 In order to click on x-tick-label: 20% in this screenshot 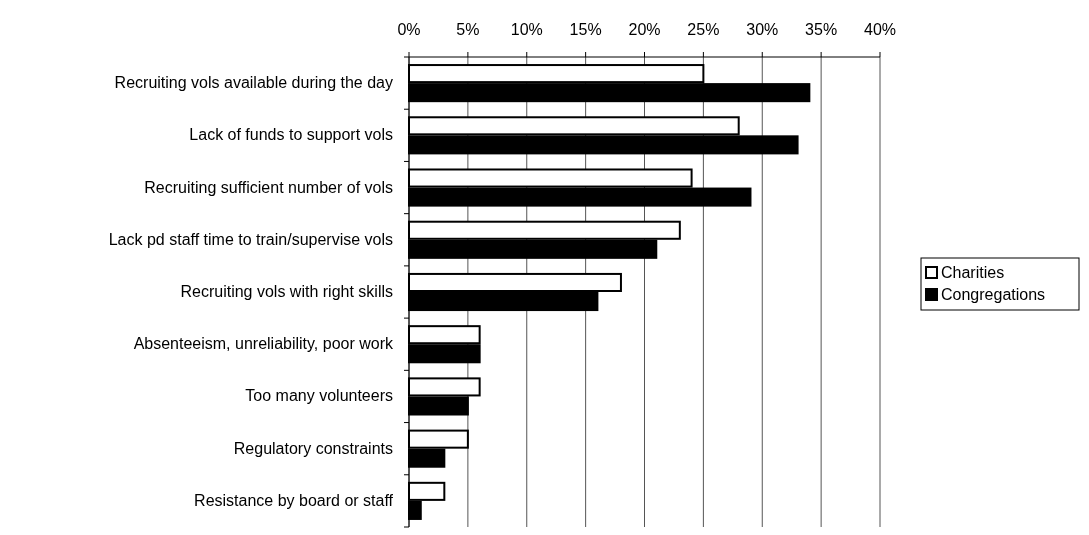, I will do `click(644, 29)`.